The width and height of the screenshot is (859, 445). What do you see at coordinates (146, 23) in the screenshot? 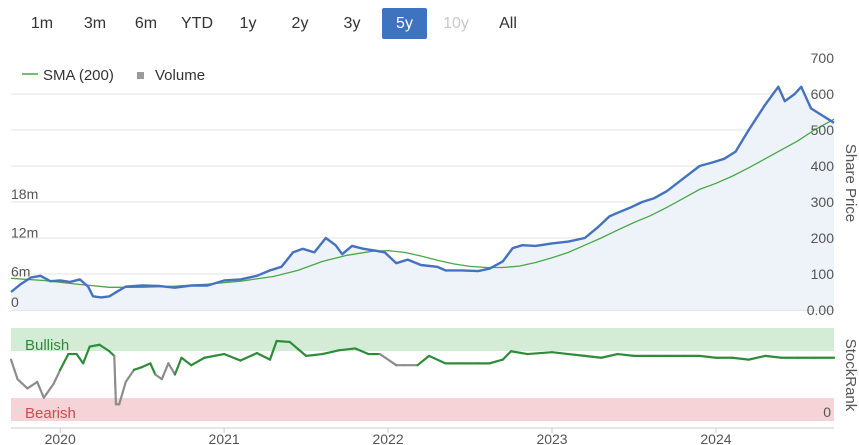
I see `range-button-6m: 6m` at bounding box center [146, 23].